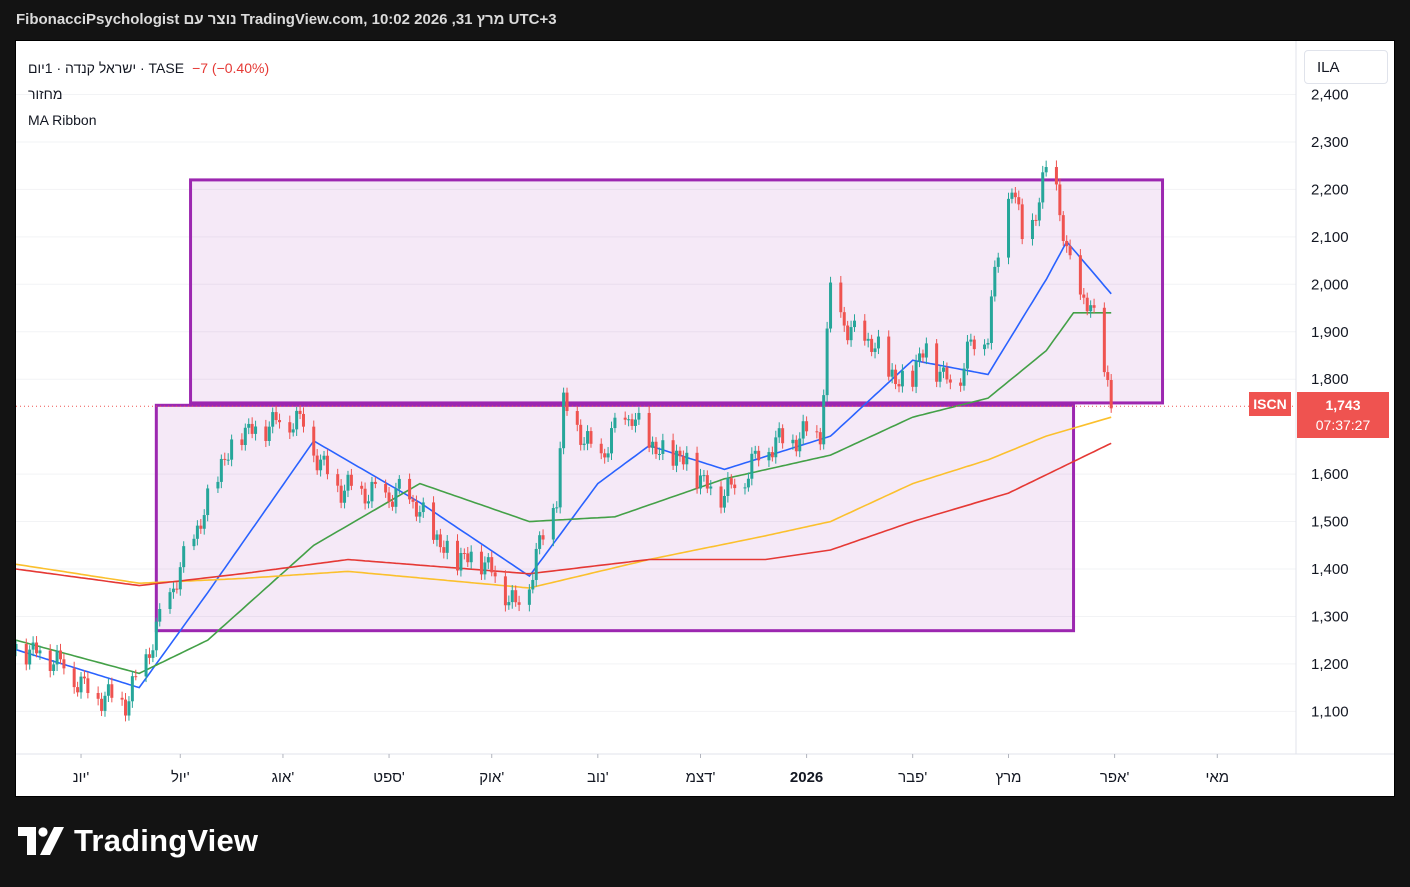 The image size is (1410, 887). Describe the element at coordinates (1330, 664) in the screenshot. I see `y-tick-label: 1,200` at that location.